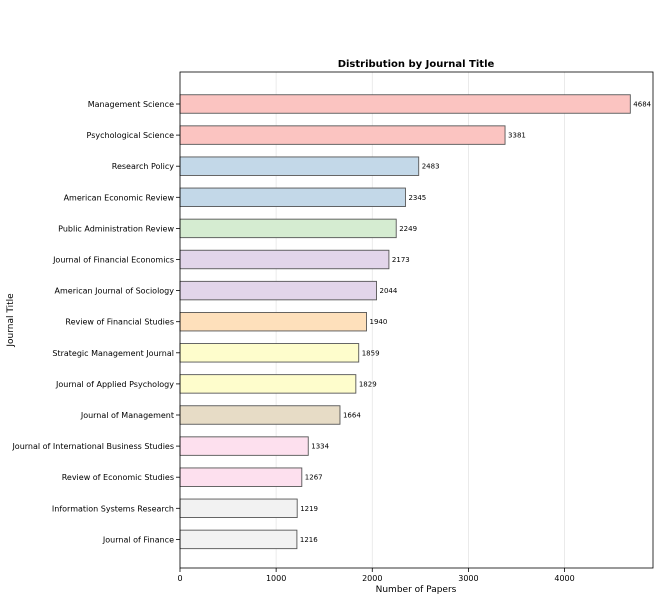 This screenshot has width=660, height=601. I want to click on bar-value-label: 1859, so click(371, 353).